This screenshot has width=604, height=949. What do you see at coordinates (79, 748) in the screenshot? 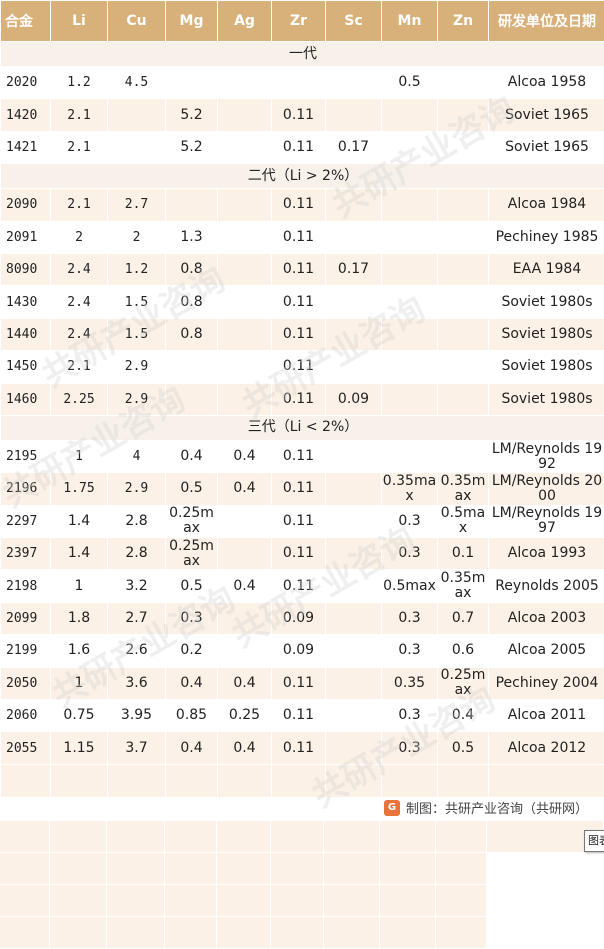
I see `cell-Li: 1.15` at bounding box center [79, 748].